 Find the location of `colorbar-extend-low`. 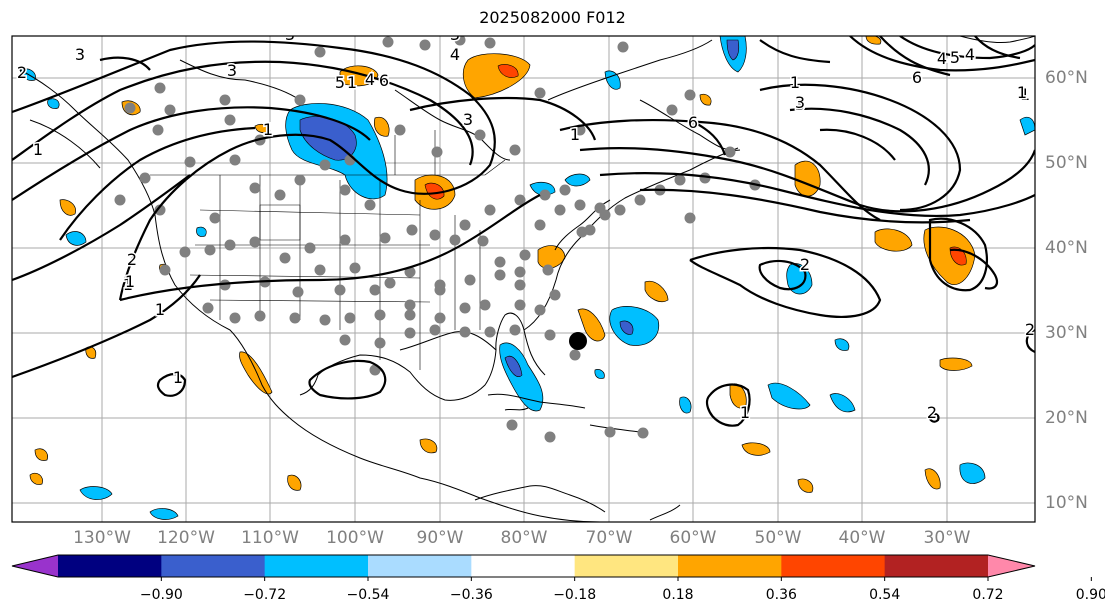

colorbar-extend-low is located at coordinates (35, 566).